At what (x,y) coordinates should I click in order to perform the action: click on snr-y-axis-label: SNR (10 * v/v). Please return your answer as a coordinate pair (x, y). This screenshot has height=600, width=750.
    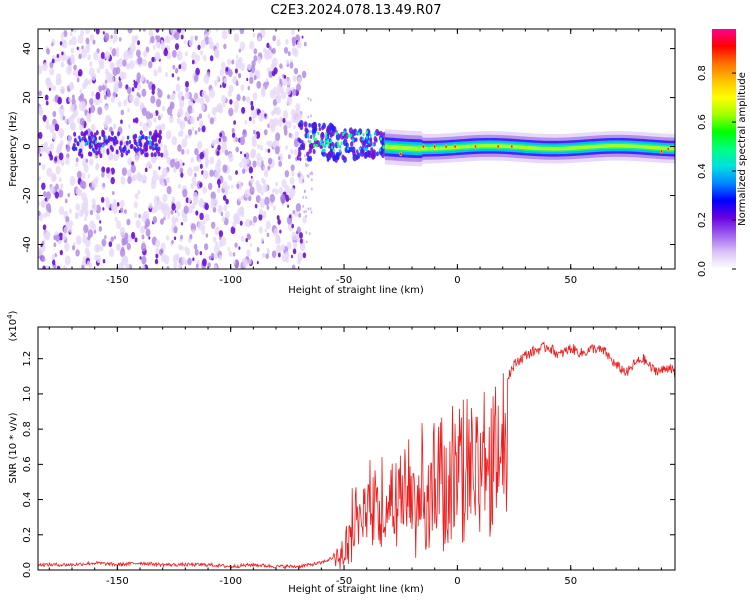
    Looking at the image, I should click on (13, 447).